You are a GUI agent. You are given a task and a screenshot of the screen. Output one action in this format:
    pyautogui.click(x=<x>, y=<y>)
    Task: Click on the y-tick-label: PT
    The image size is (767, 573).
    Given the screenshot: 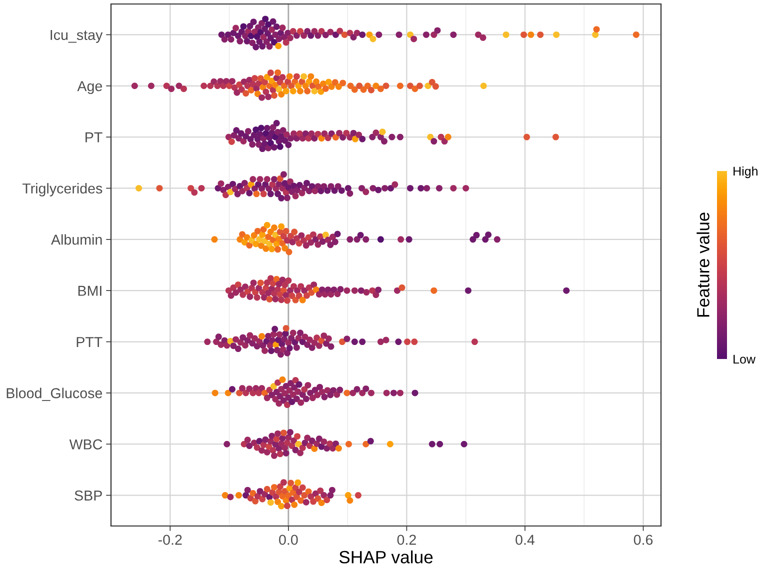 What is the action you would take?
    pyautogui.click(x=94, y=137)
    